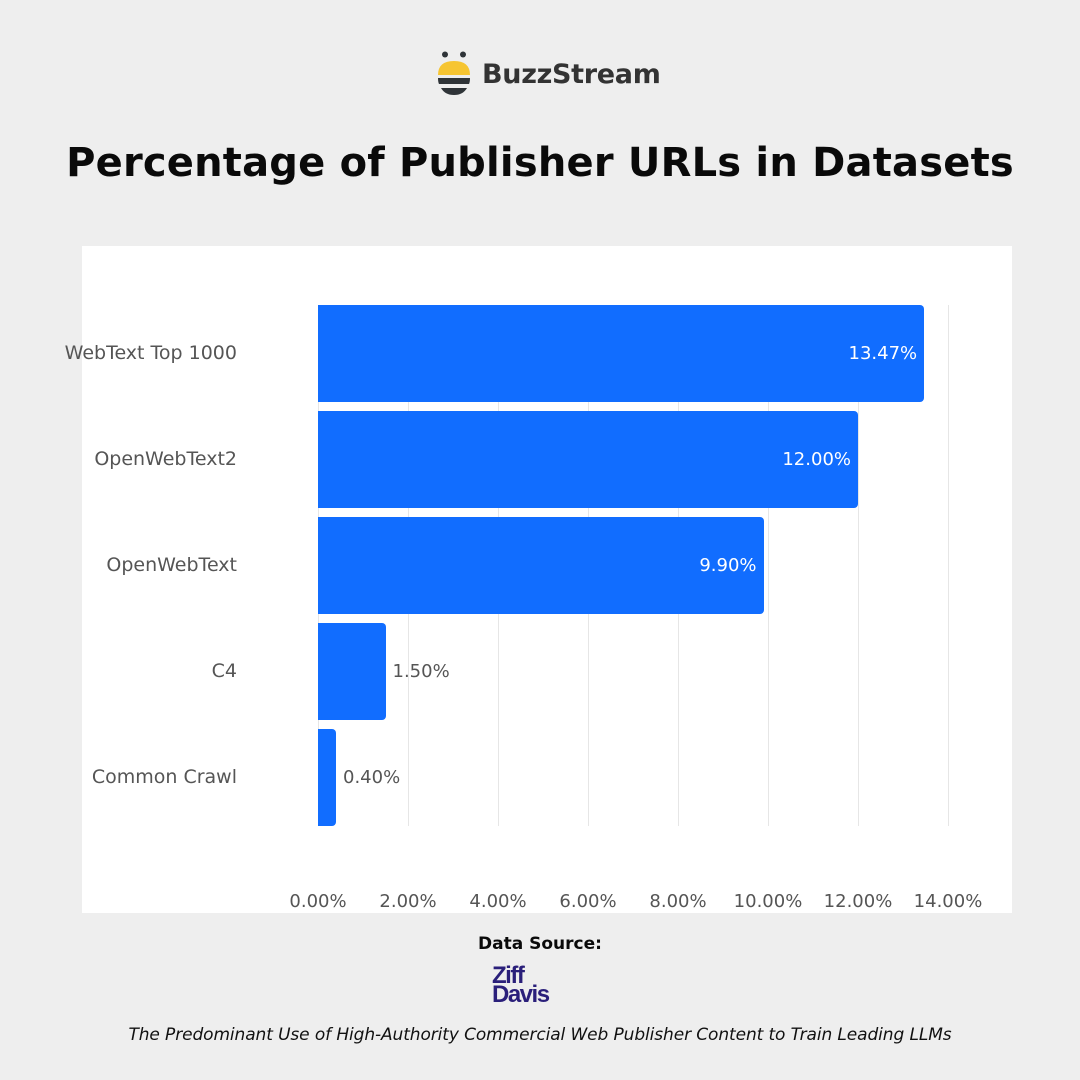  Describe the element at coordinates (318, 901) in the screenshot. I see `x-tick-label: 0.00%` at that location.